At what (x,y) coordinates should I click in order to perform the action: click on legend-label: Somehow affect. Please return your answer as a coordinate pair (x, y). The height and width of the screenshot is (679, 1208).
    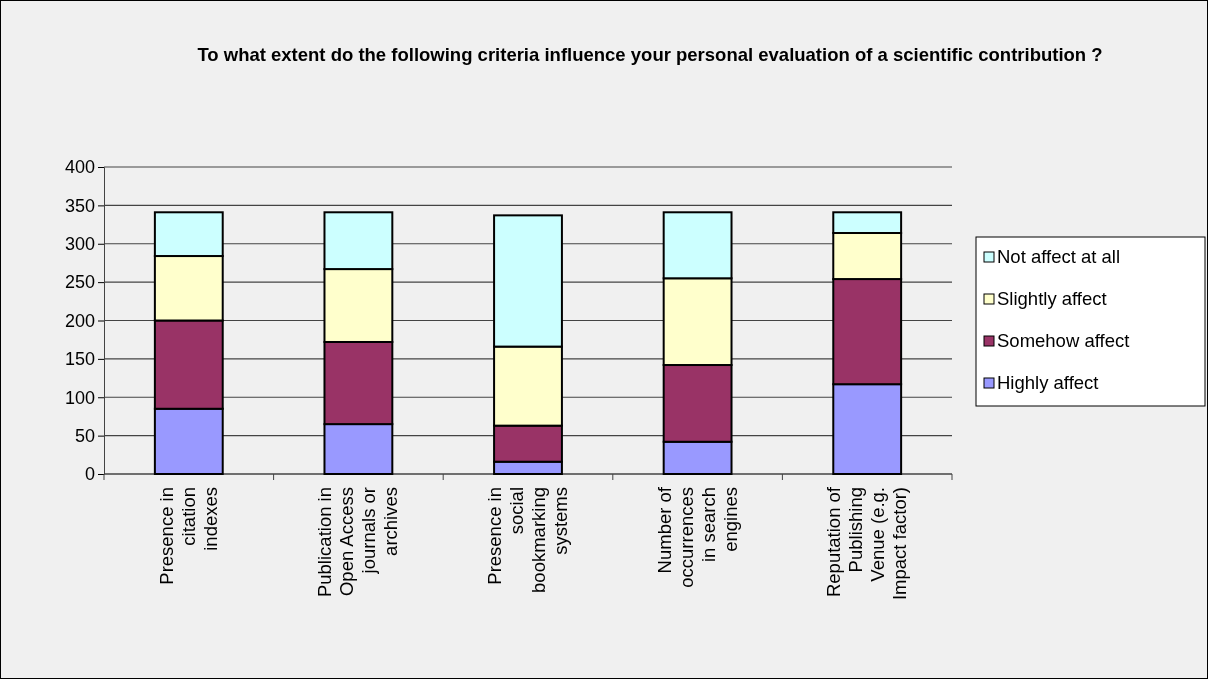
    Looking at the image, I should click on (1063, 340).